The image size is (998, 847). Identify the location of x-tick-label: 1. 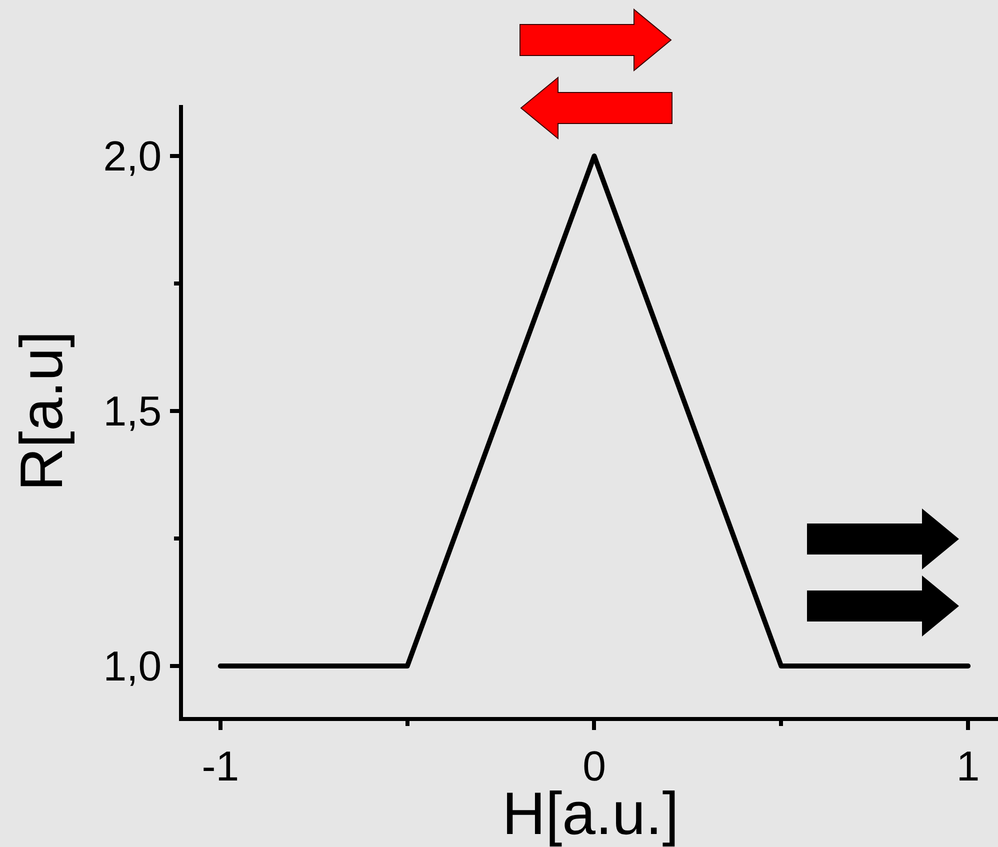
(968, 766).